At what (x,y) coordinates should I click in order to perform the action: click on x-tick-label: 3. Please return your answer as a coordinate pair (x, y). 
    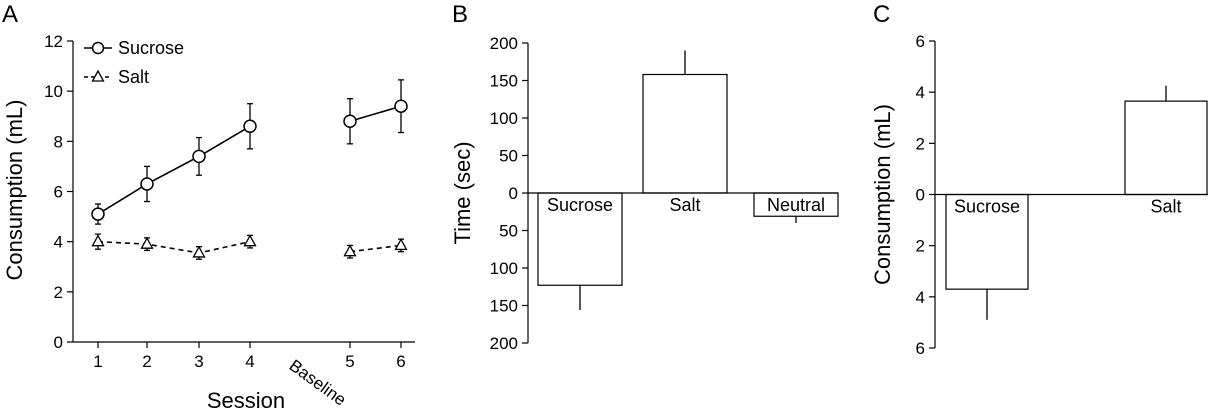
    Looking at the image, I should click on (198, 361).